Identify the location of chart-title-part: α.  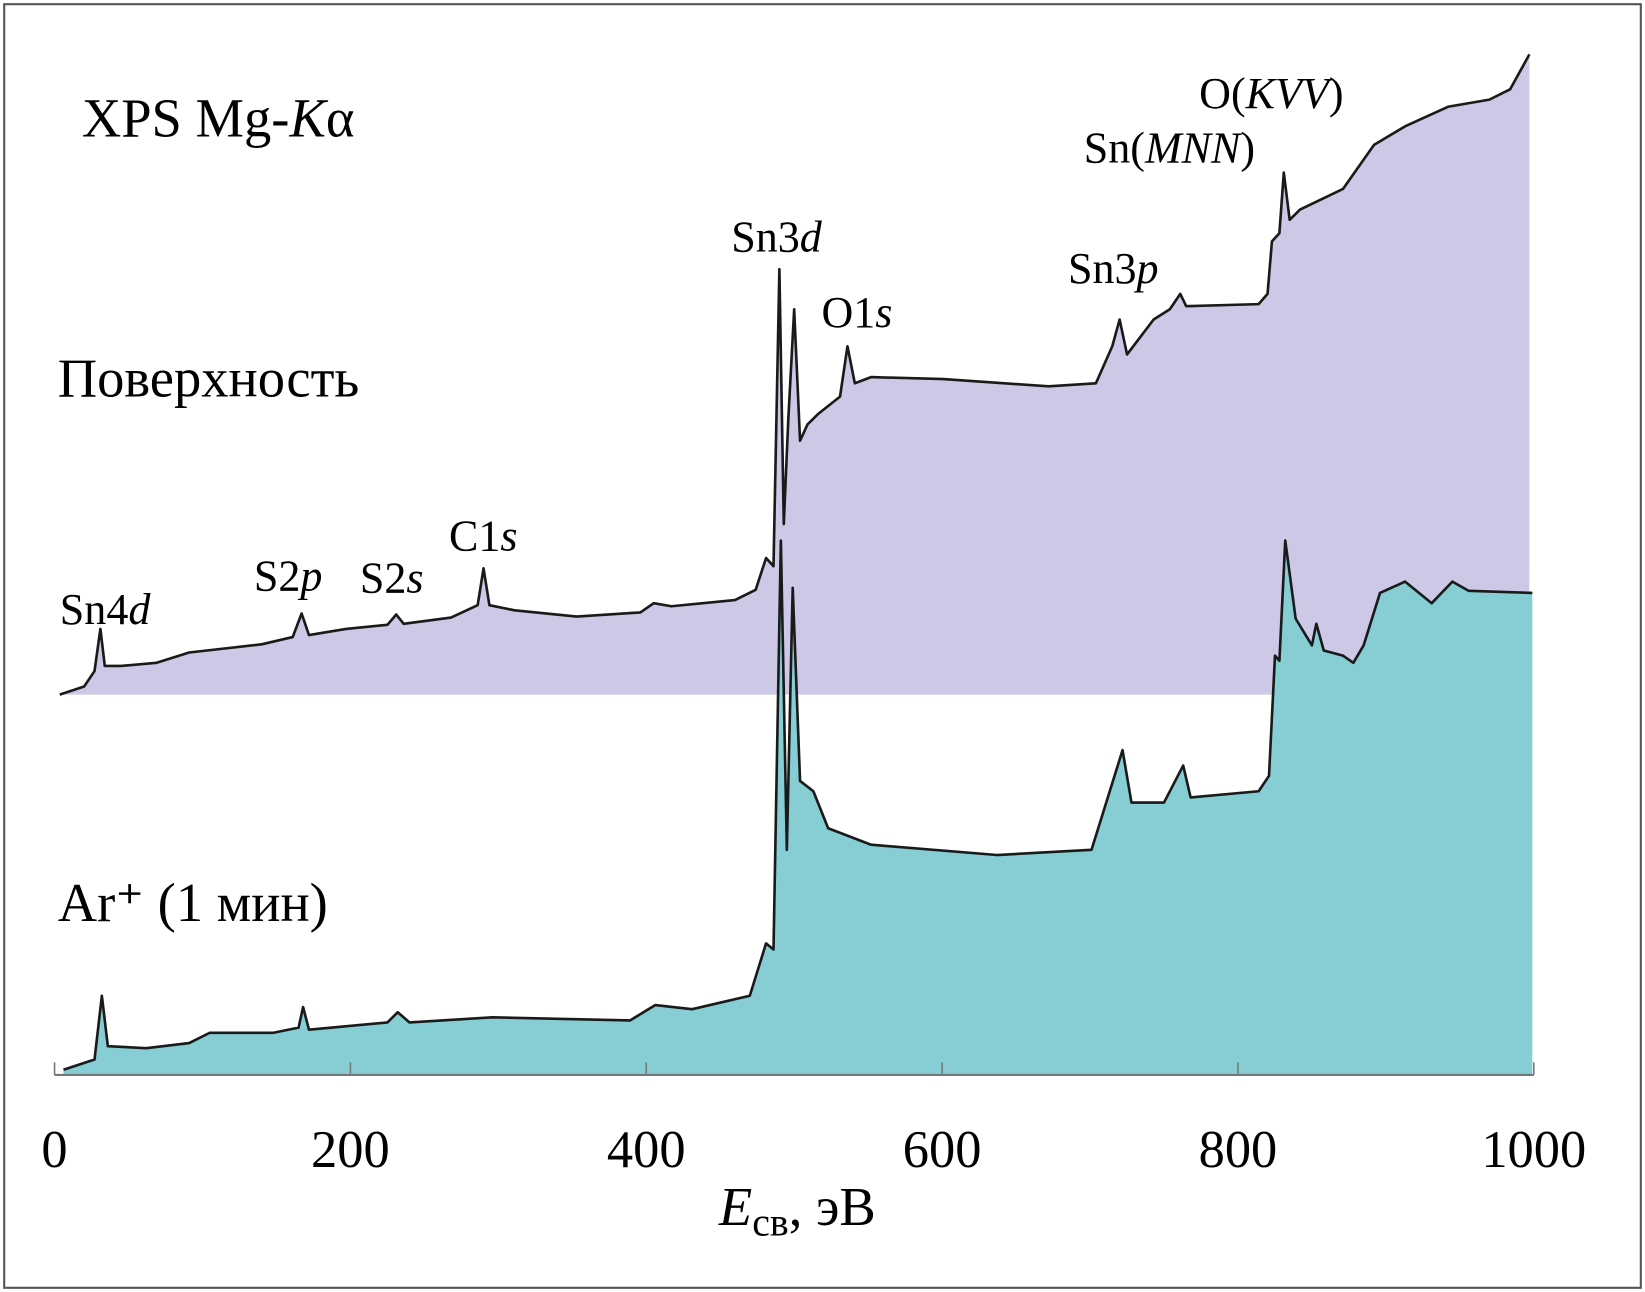
(340, 117).